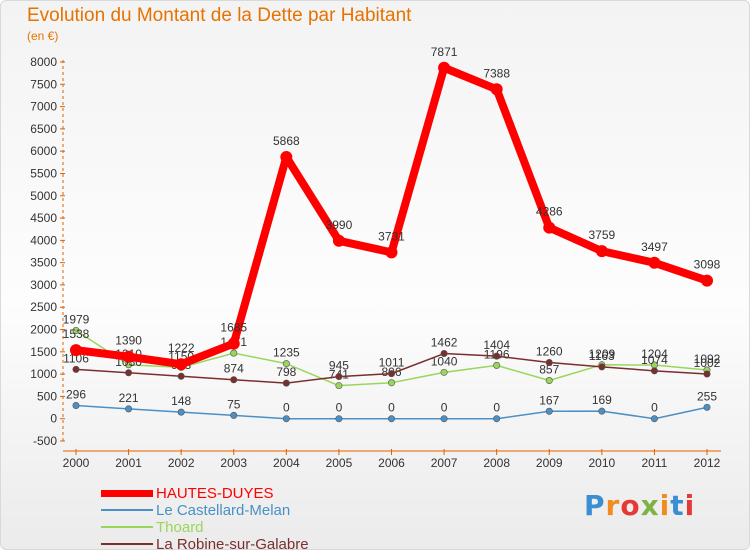 The width and height of the screenshot is (750, 550). I want to click on legend-item-la-robine-sur-galabre: La Robine-sur-Galabre, so click(251, 543).